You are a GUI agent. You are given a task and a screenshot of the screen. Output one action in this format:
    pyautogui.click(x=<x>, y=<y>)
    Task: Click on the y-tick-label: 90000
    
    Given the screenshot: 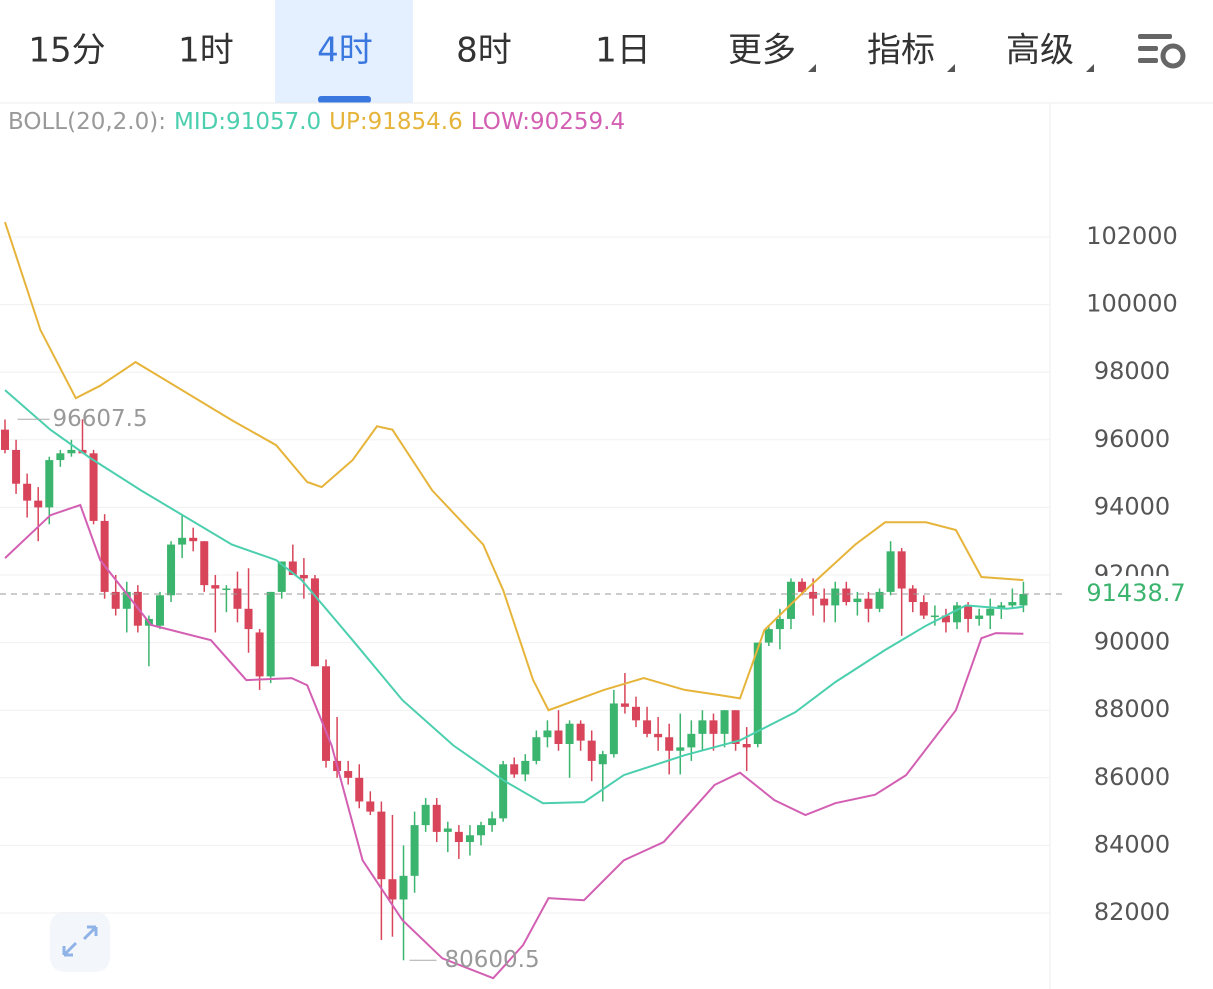 What is the action you would take?
    pyautogui.click(x=1132, y=642)
    